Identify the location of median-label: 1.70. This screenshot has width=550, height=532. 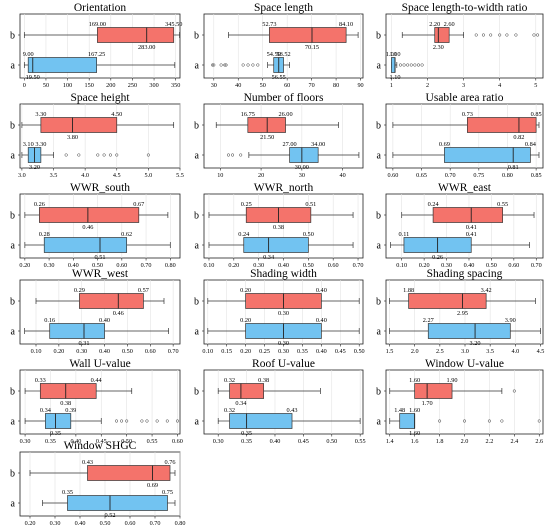
(427, 403).